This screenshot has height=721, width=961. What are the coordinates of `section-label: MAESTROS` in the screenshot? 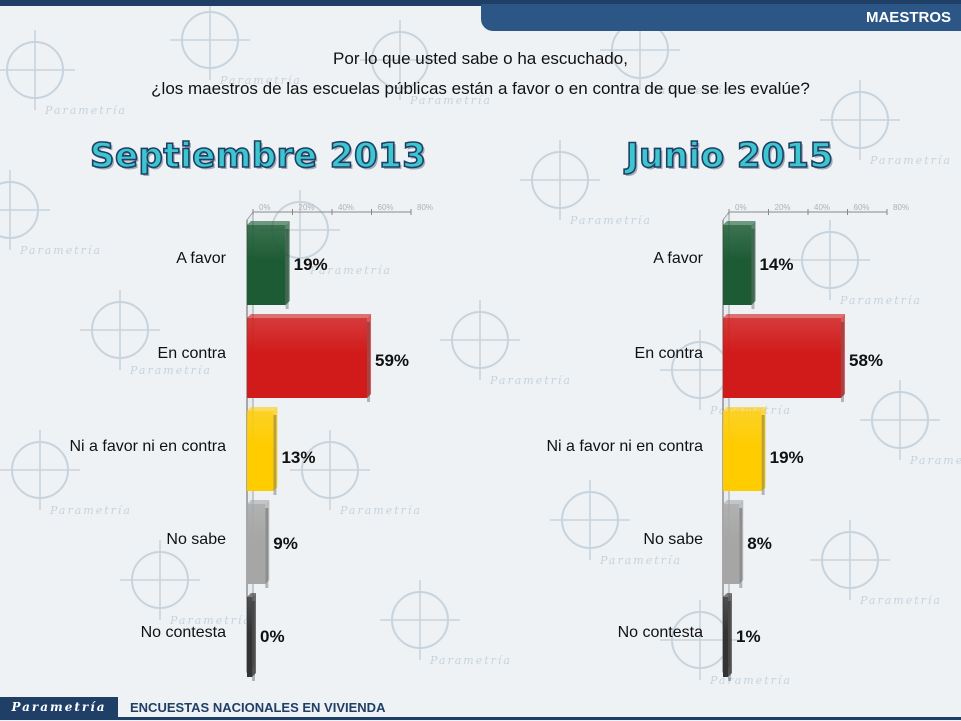 It's located at (908, 17).